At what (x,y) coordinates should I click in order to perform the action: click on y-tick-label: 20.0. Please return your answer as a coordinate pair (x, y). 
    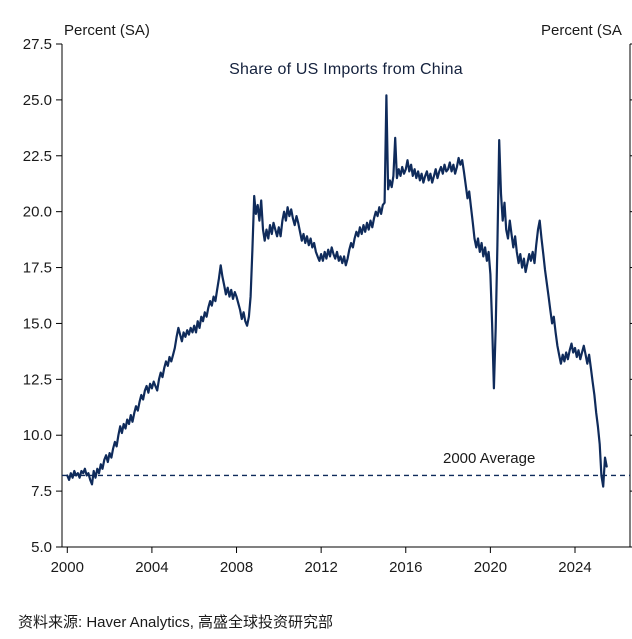
    Looking at the image, I should click on (37, 212).